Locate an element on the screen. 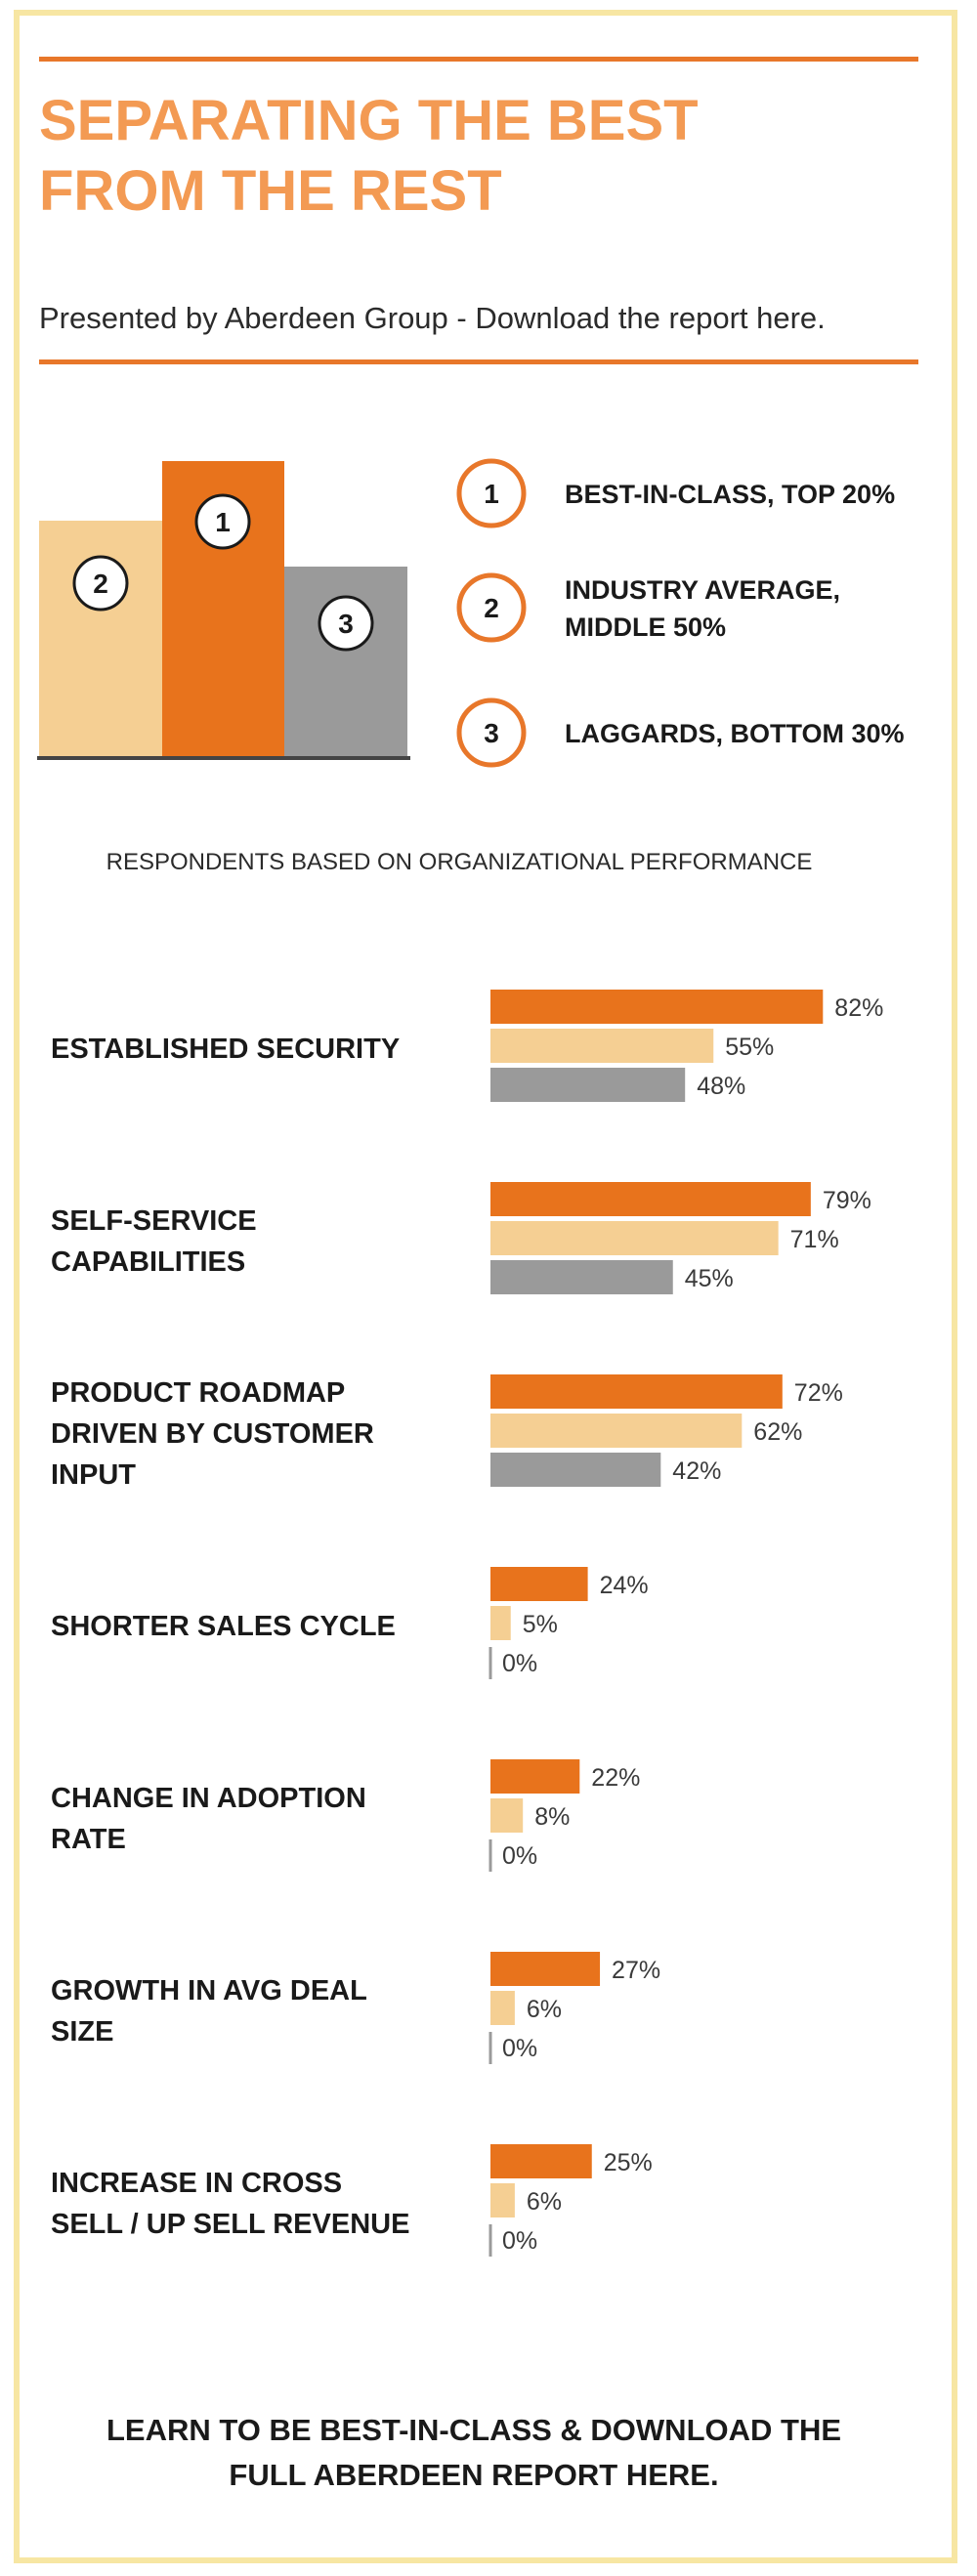  category-label: SELF-SERVICE is located at coordinates (154, 1221).